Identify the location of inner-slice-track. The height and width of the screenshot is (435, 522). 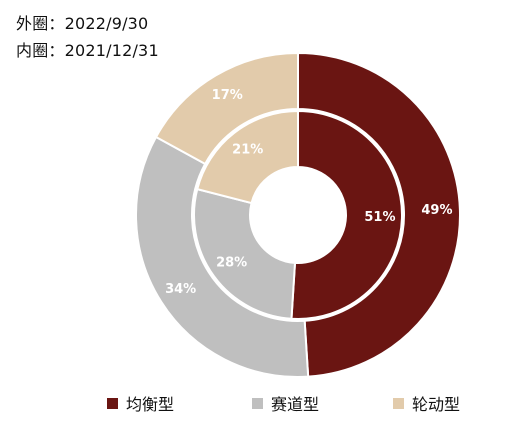
(245, 253).